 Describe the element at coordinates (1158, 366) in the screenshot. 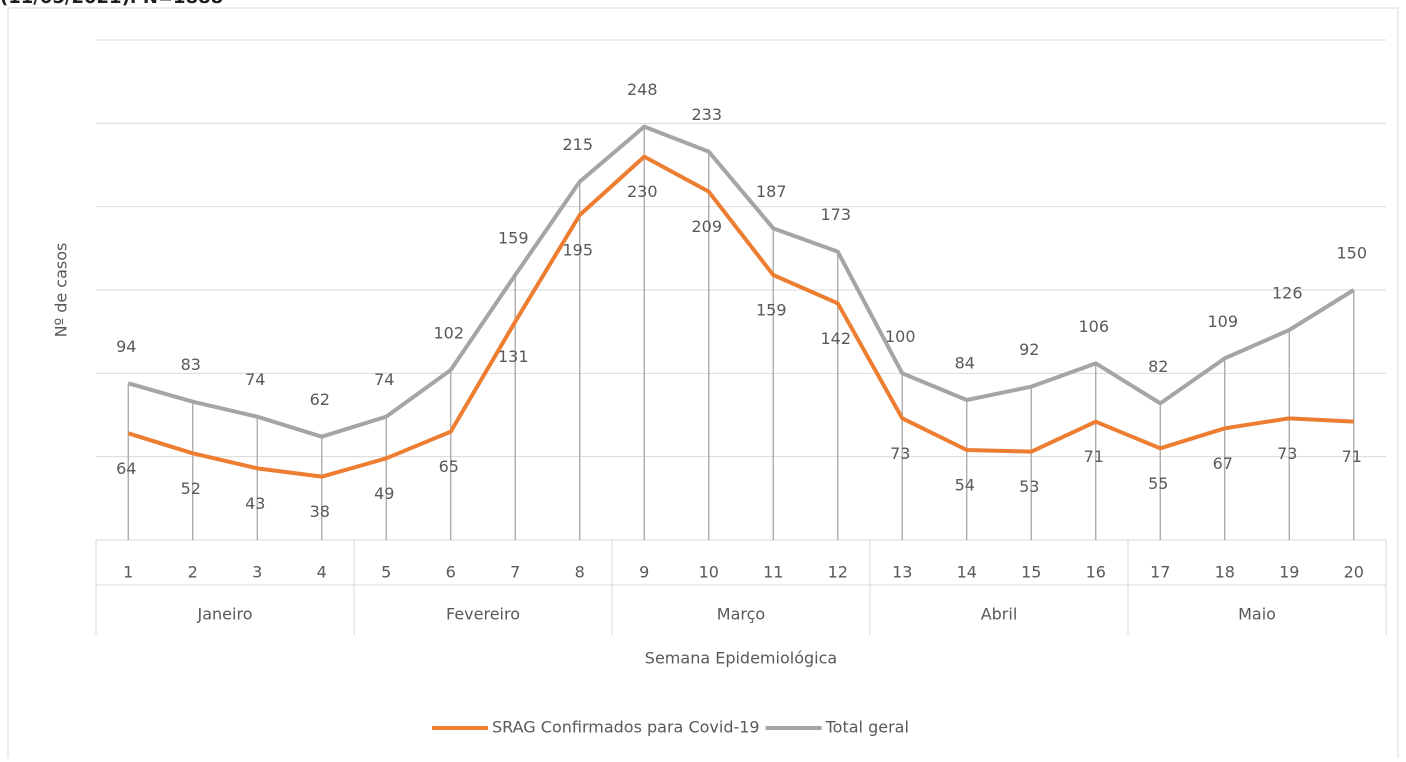

I see `data-label: 82` at that location.